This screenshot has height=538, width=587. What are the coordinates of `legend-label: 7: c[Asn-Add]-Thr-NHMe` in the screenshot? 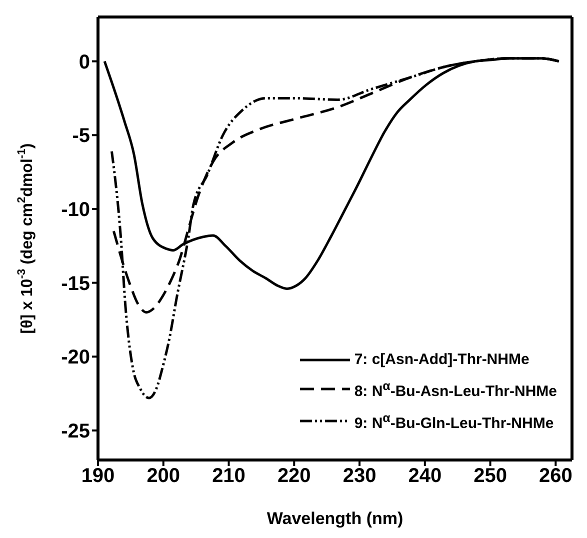 It's located at (442, 360).